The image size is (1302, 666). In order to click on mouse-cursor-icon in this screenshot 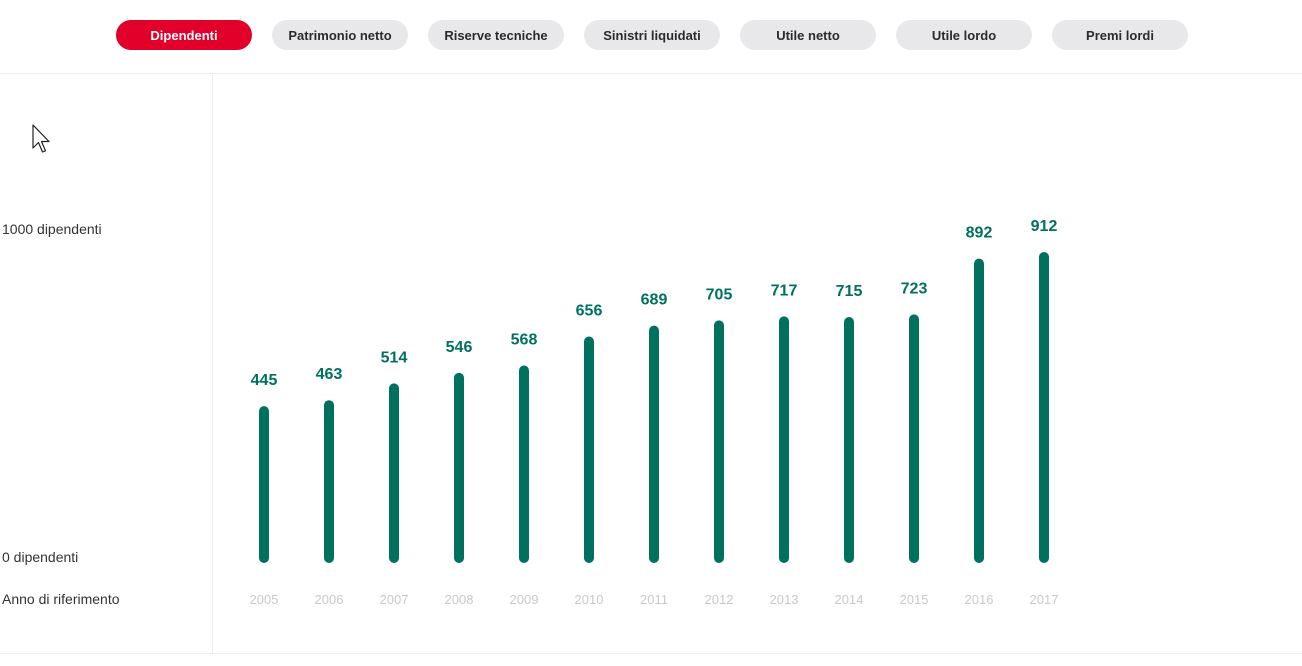, I will do `click(41, 138)`.